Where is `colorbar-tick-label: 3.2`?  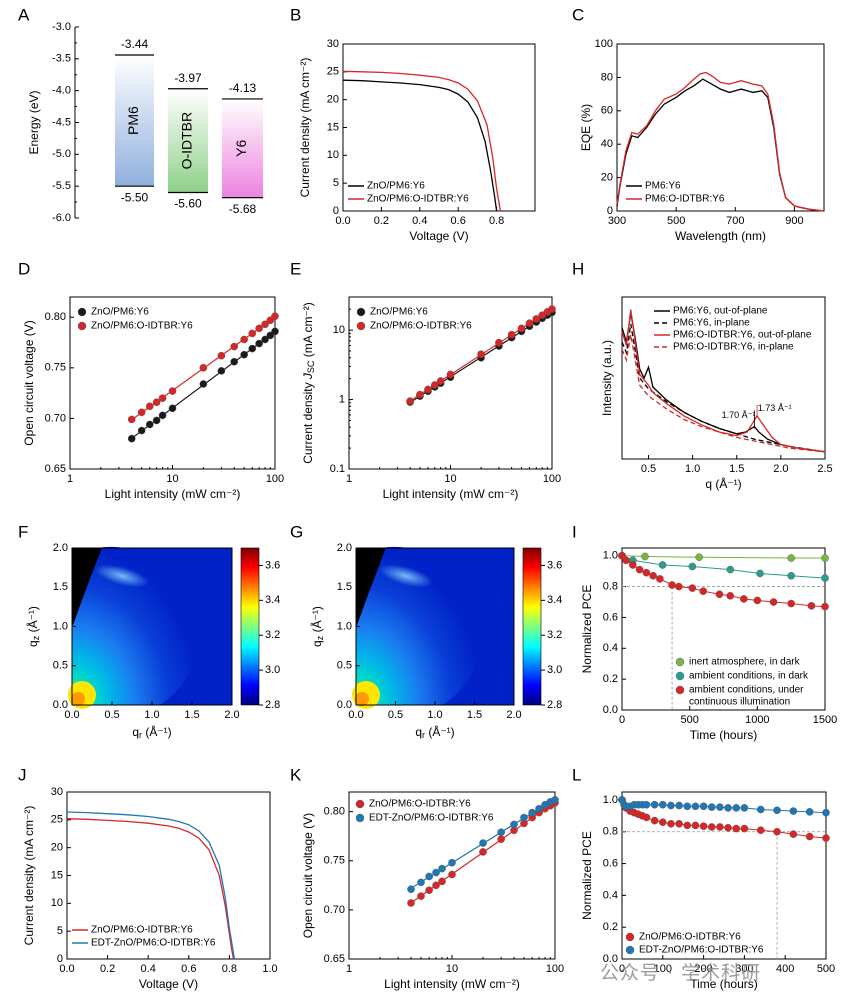
colorbar-tick-label: 3.2 is located at coordinates (554, 635).